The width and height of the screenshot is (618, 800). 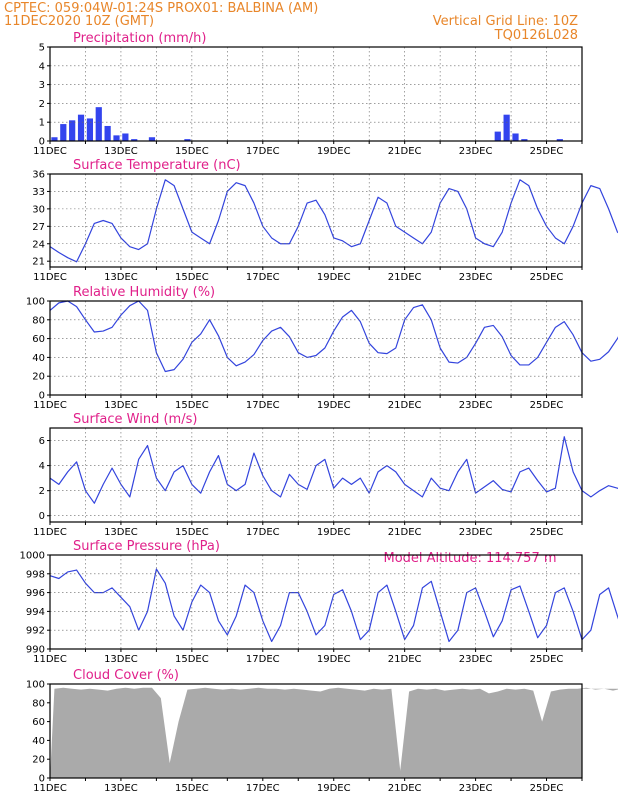 What do you see at coordinates (192, 405) in the screenshot?
I see `humidity-x-tick-label: 15DEC` at bounding box center [192, 405].